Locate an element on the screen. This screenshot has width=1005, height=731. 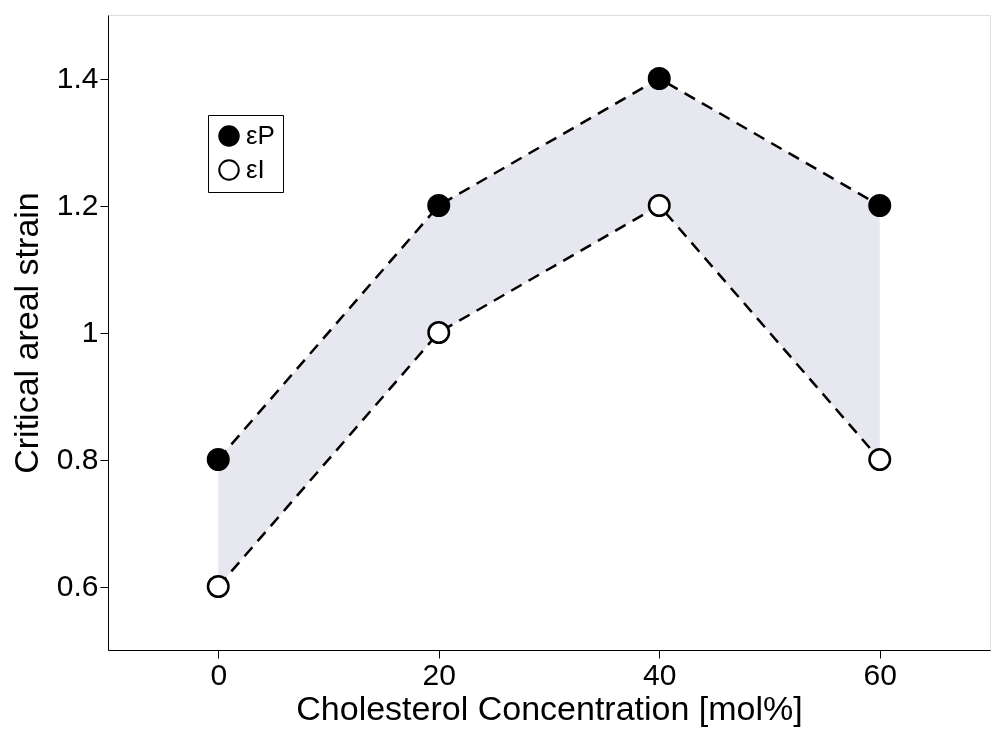
y-tick-label: 0.8 is located at coordinates (77, 458).